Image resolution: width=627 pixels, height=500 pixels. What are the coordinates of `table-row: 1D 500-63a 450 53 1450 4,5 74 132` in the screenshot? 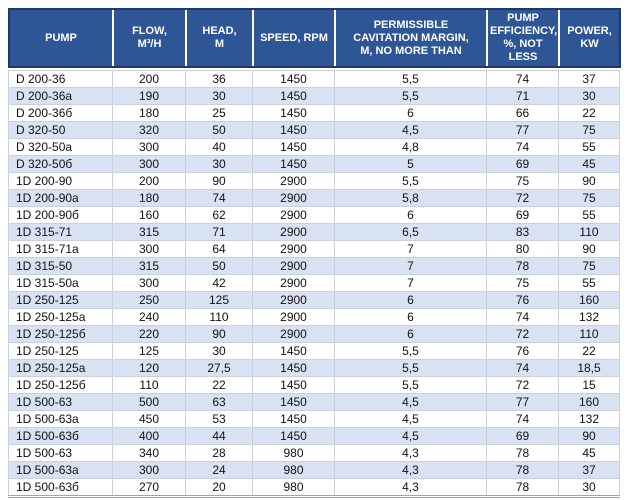 It's located at (314, 419).